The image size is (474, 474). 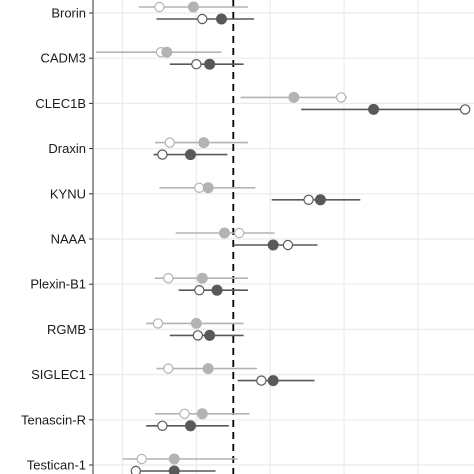 What do you see at coordinates (68, 13) in the screenshot?
I see `y-tick-label: Brorin` at bounding box center [68, 13].